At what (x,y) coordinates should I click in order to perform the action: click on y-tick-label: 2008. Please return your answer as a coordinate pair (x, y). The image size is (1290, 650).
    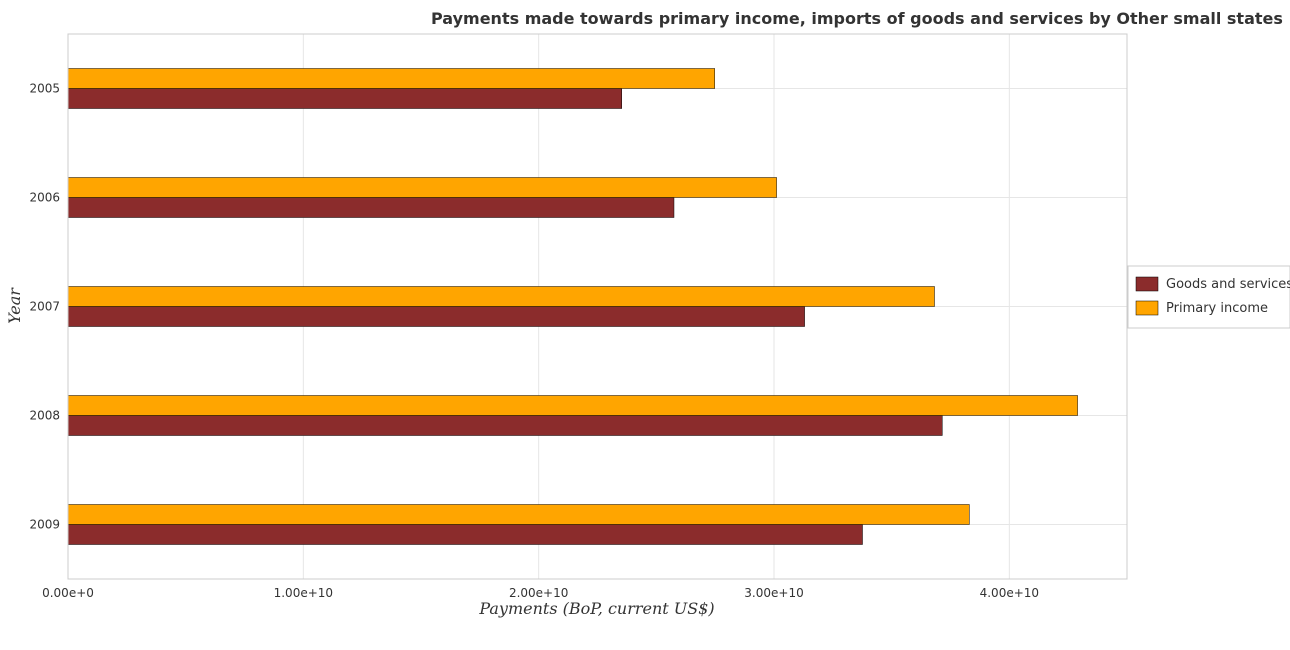
    Looking at the image, I should click on (44, 416).